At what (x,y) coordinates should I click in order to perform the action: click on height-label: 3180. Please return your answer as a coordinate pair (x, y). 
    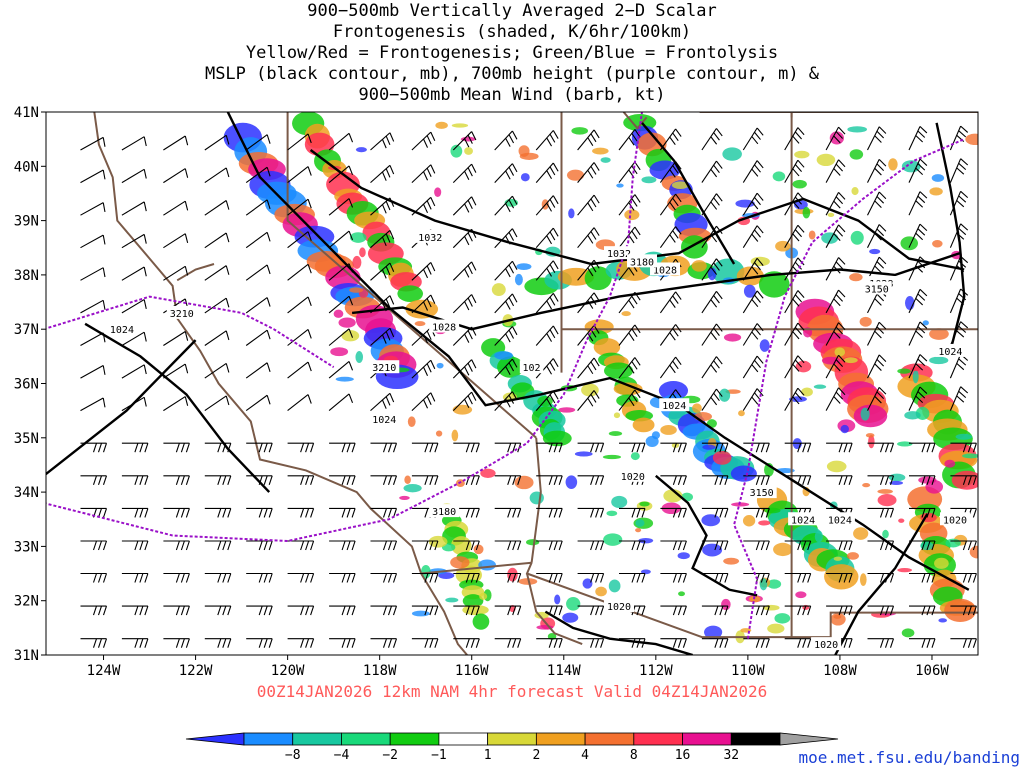
    Looking at the image, I should click on (642, 262).